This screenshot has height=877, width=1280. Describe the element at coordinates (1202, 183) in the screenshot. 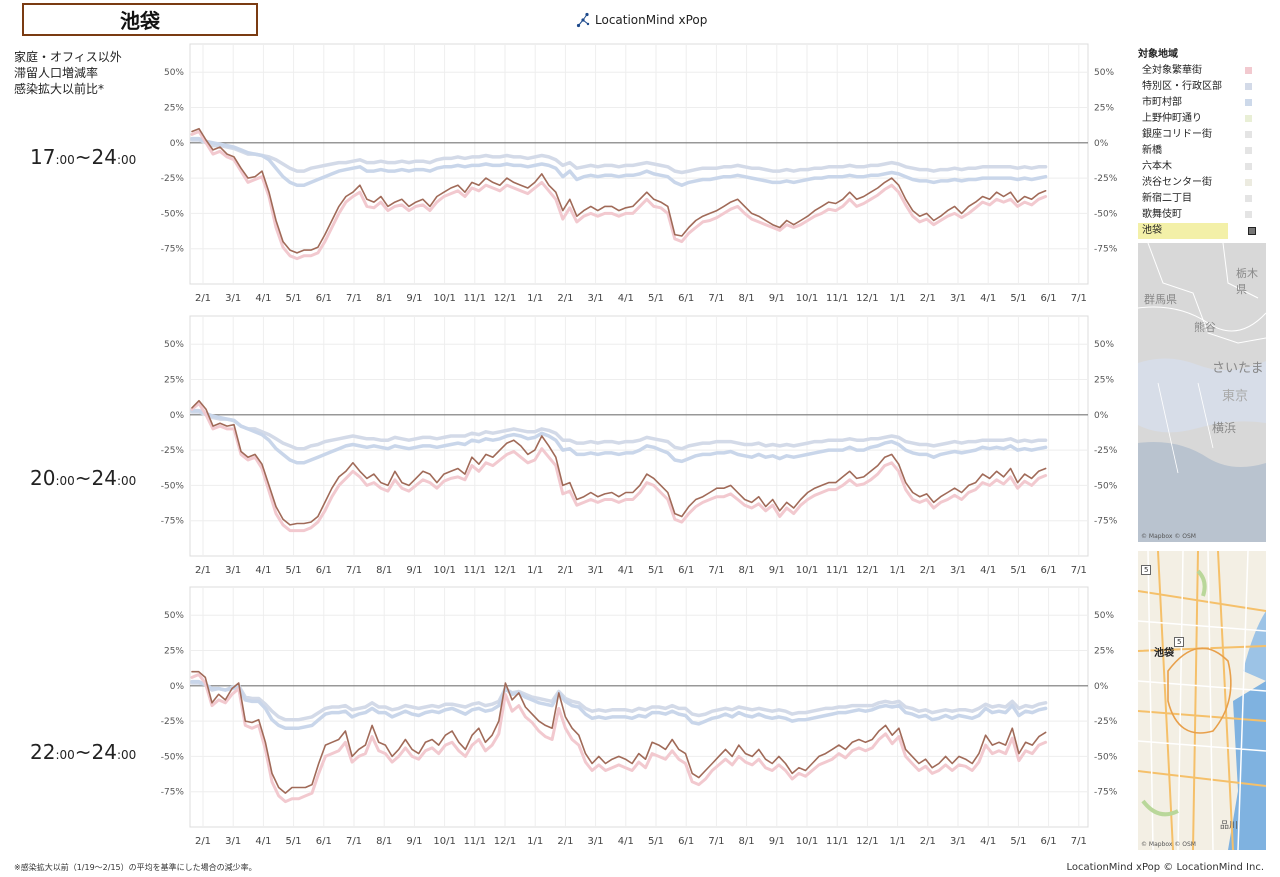

I see `legend-item: 渋谷センター街` at that location.